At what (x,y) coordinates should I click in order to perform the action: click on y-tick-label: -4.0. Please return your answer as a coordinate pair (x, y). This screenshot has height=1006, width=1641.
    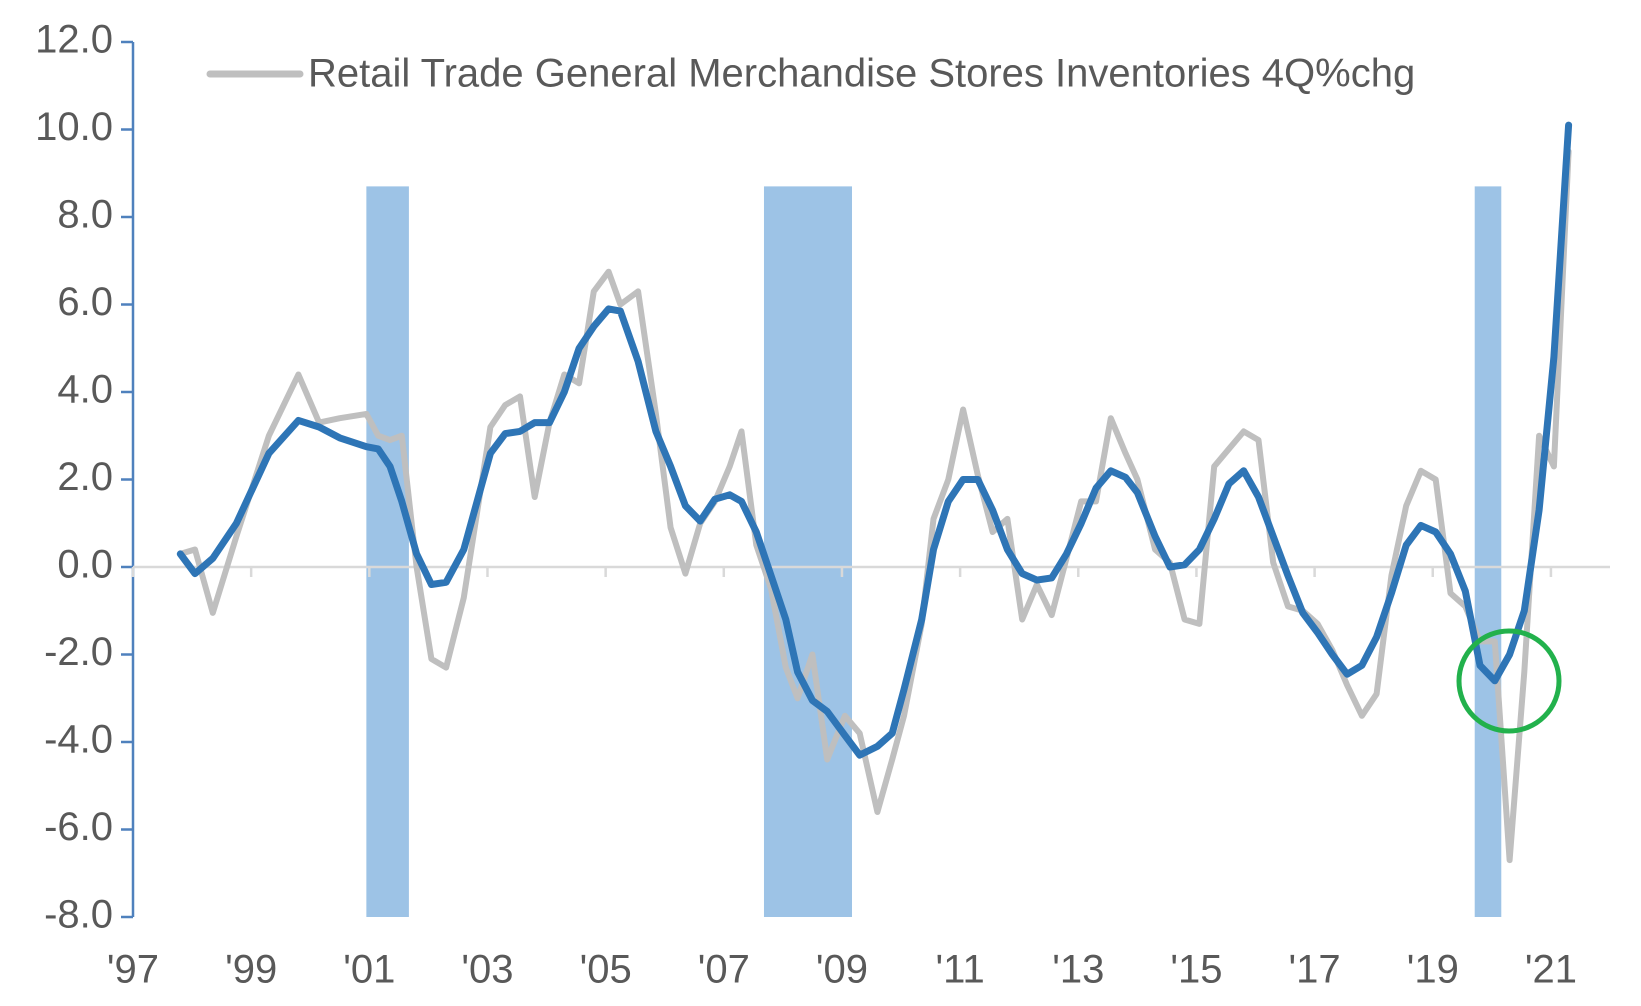
    Looking at the image, I should click on (78, 740).